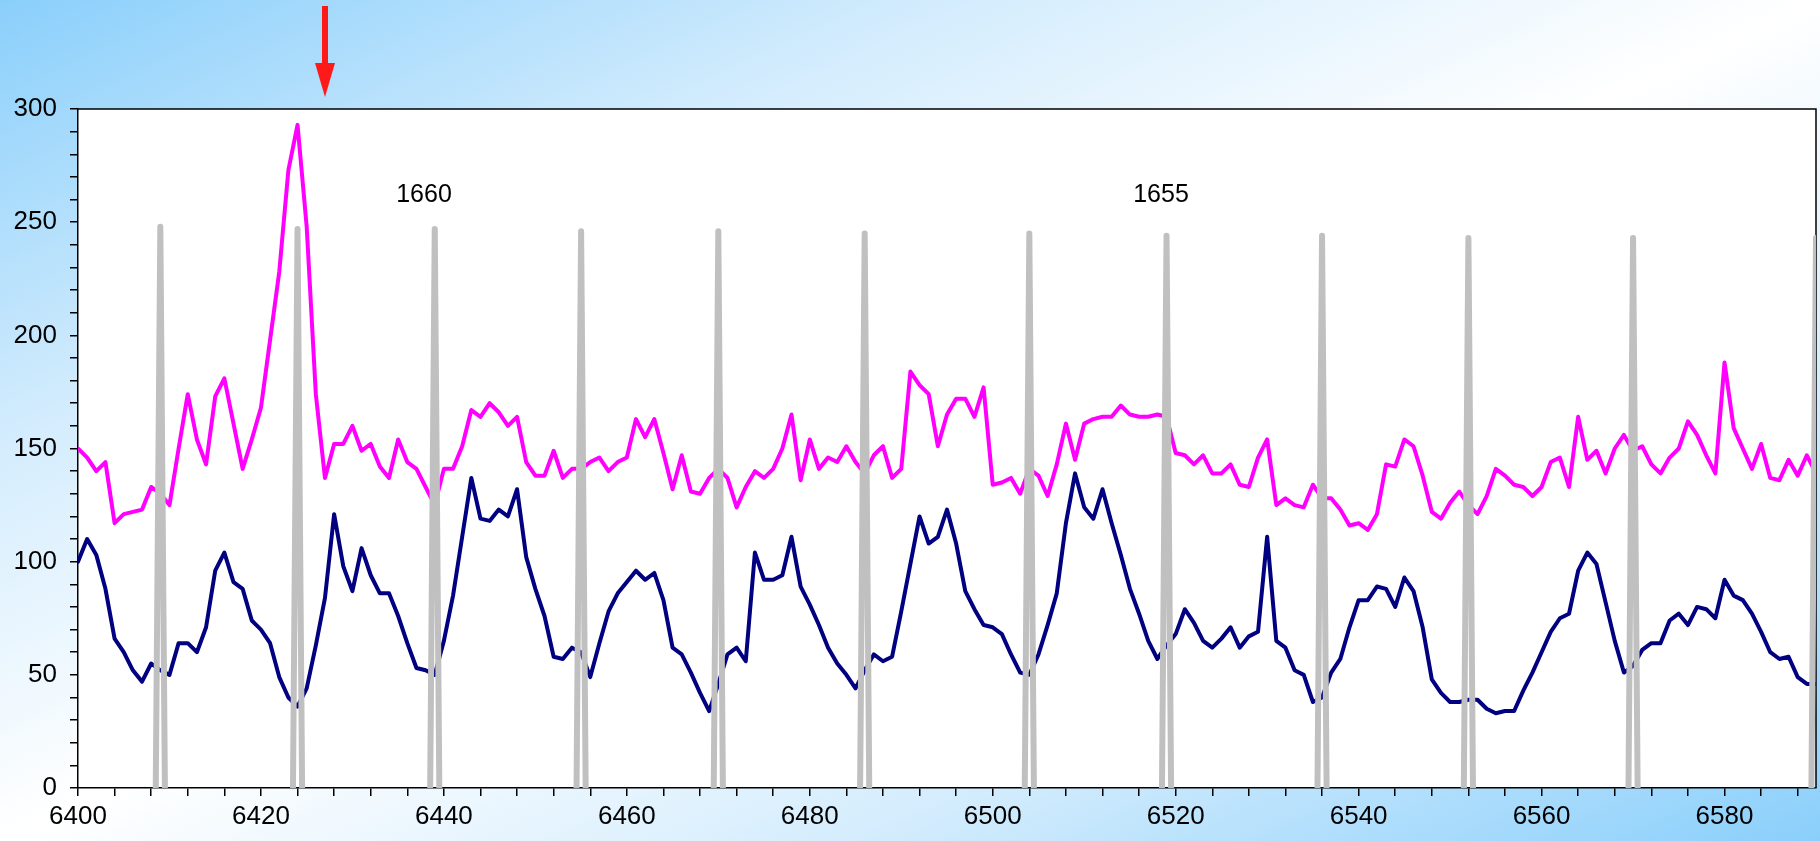  Describe the element at coordinates (1161, 192) in the screenshot. I see `annotation: 1655` at that location.